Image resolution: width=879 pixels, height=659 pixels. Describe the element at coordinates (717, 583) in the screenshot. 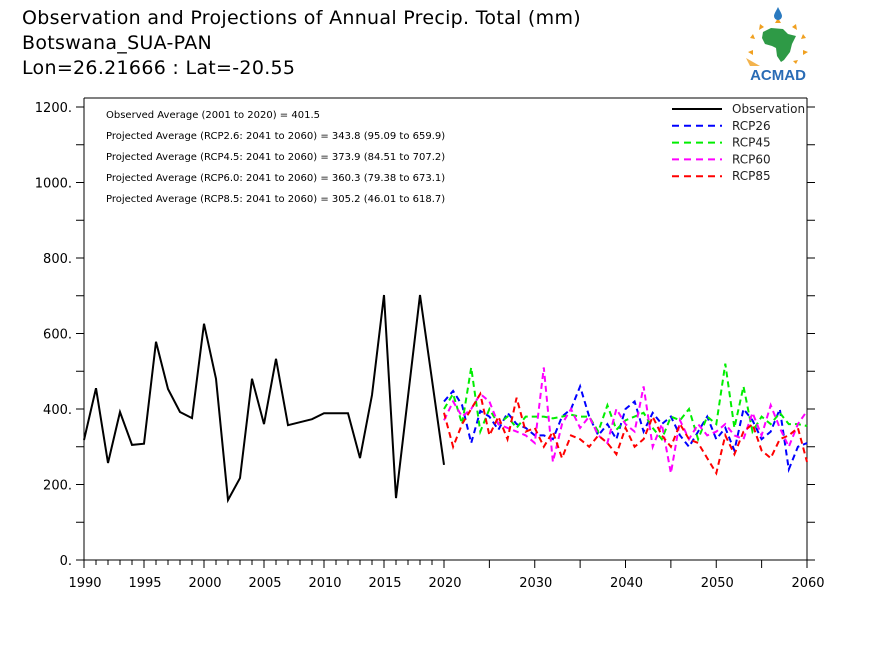

I see `x-tick-label: 2050` at that location.